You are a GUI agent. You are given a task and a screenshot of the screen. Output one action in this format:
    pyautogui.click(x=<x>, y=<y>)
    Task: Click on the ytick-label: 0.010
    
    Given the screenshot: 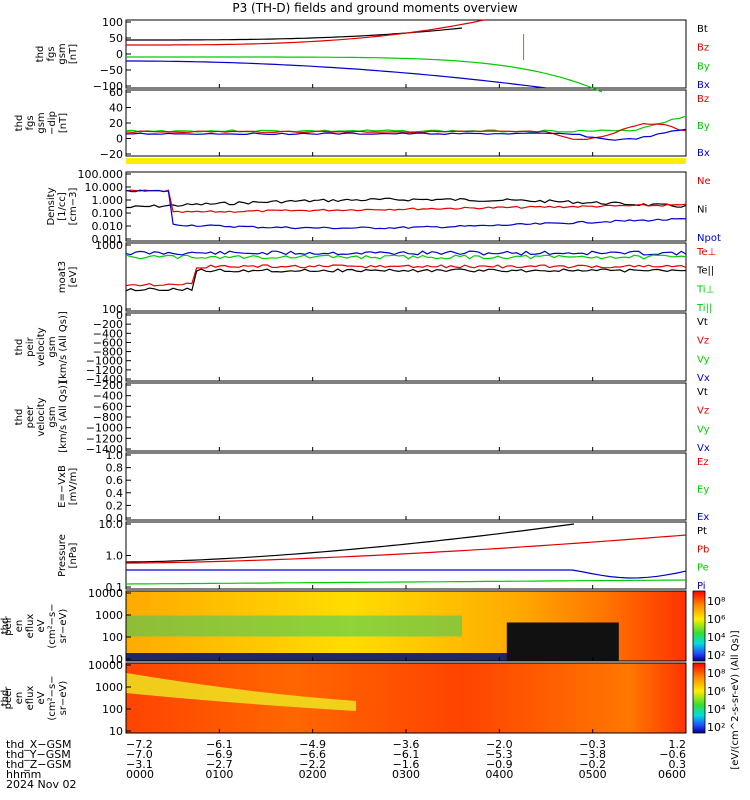 What is the action you would take?
    pyautogui.click(x=108, y=226)
    